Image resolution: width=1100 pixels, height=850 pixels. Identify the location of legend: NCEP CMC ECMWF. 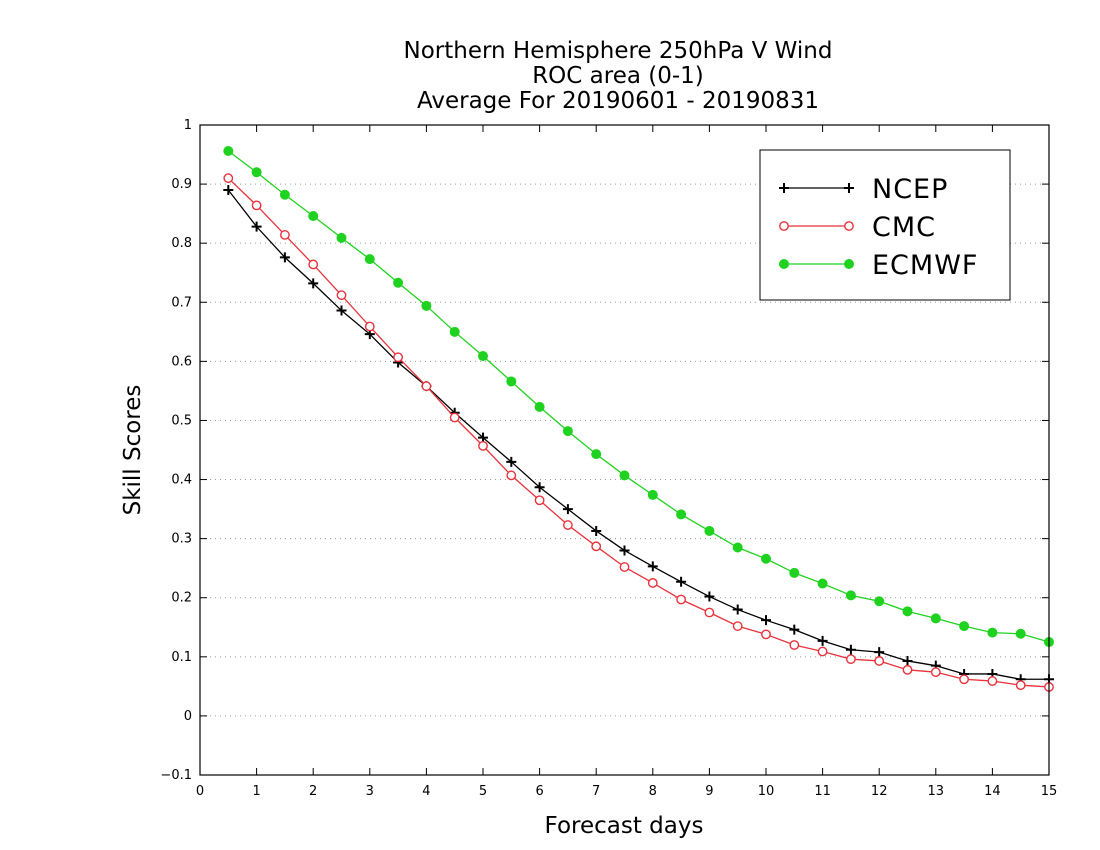
(885, 225).